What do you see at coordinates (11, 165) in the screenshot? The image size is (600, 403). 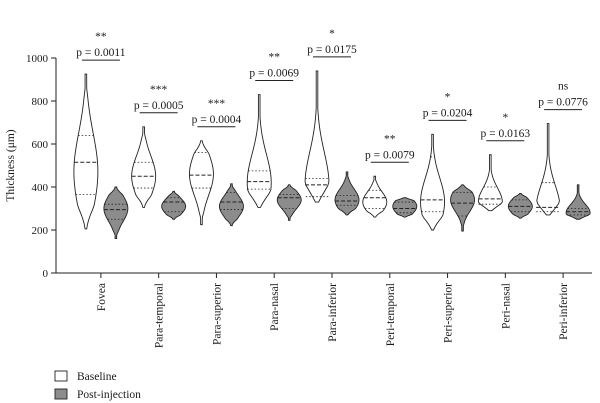 I see `y-axis-title: Thickness (μm)` at bounding box center [11, 165].